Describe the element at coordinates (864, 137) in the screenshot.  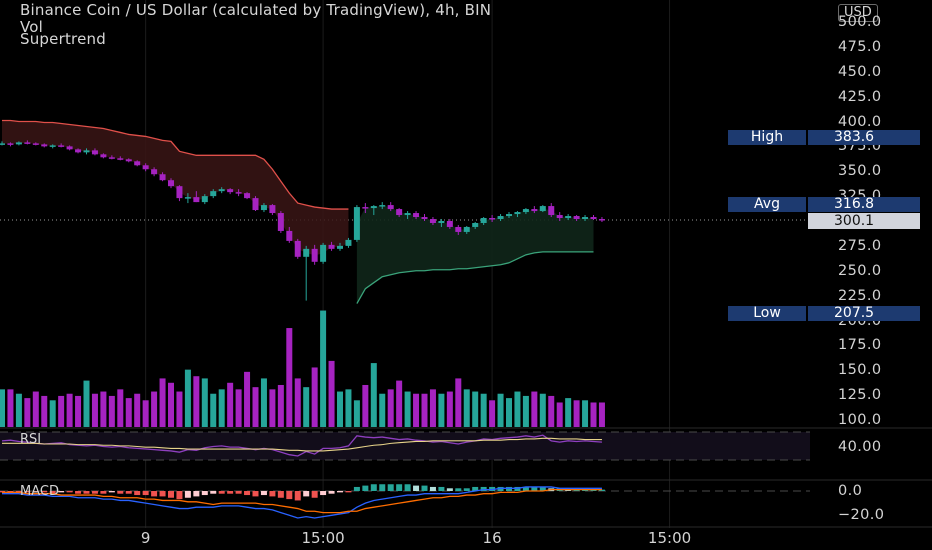
I see `high-tag-value: 383.6` at that location.